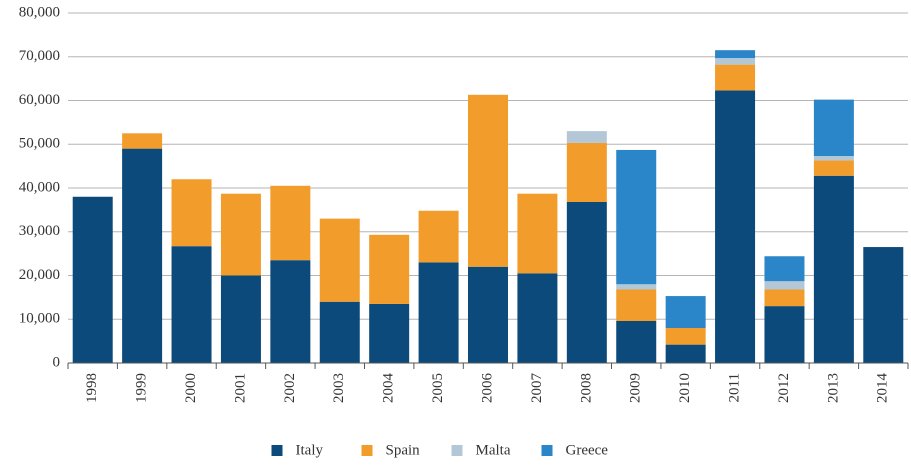 This screenshot has width=911, height=469. Describe the element at coordinates (39, 144) in the screenshot. I see `y-tick-label: 50,000` at that location.